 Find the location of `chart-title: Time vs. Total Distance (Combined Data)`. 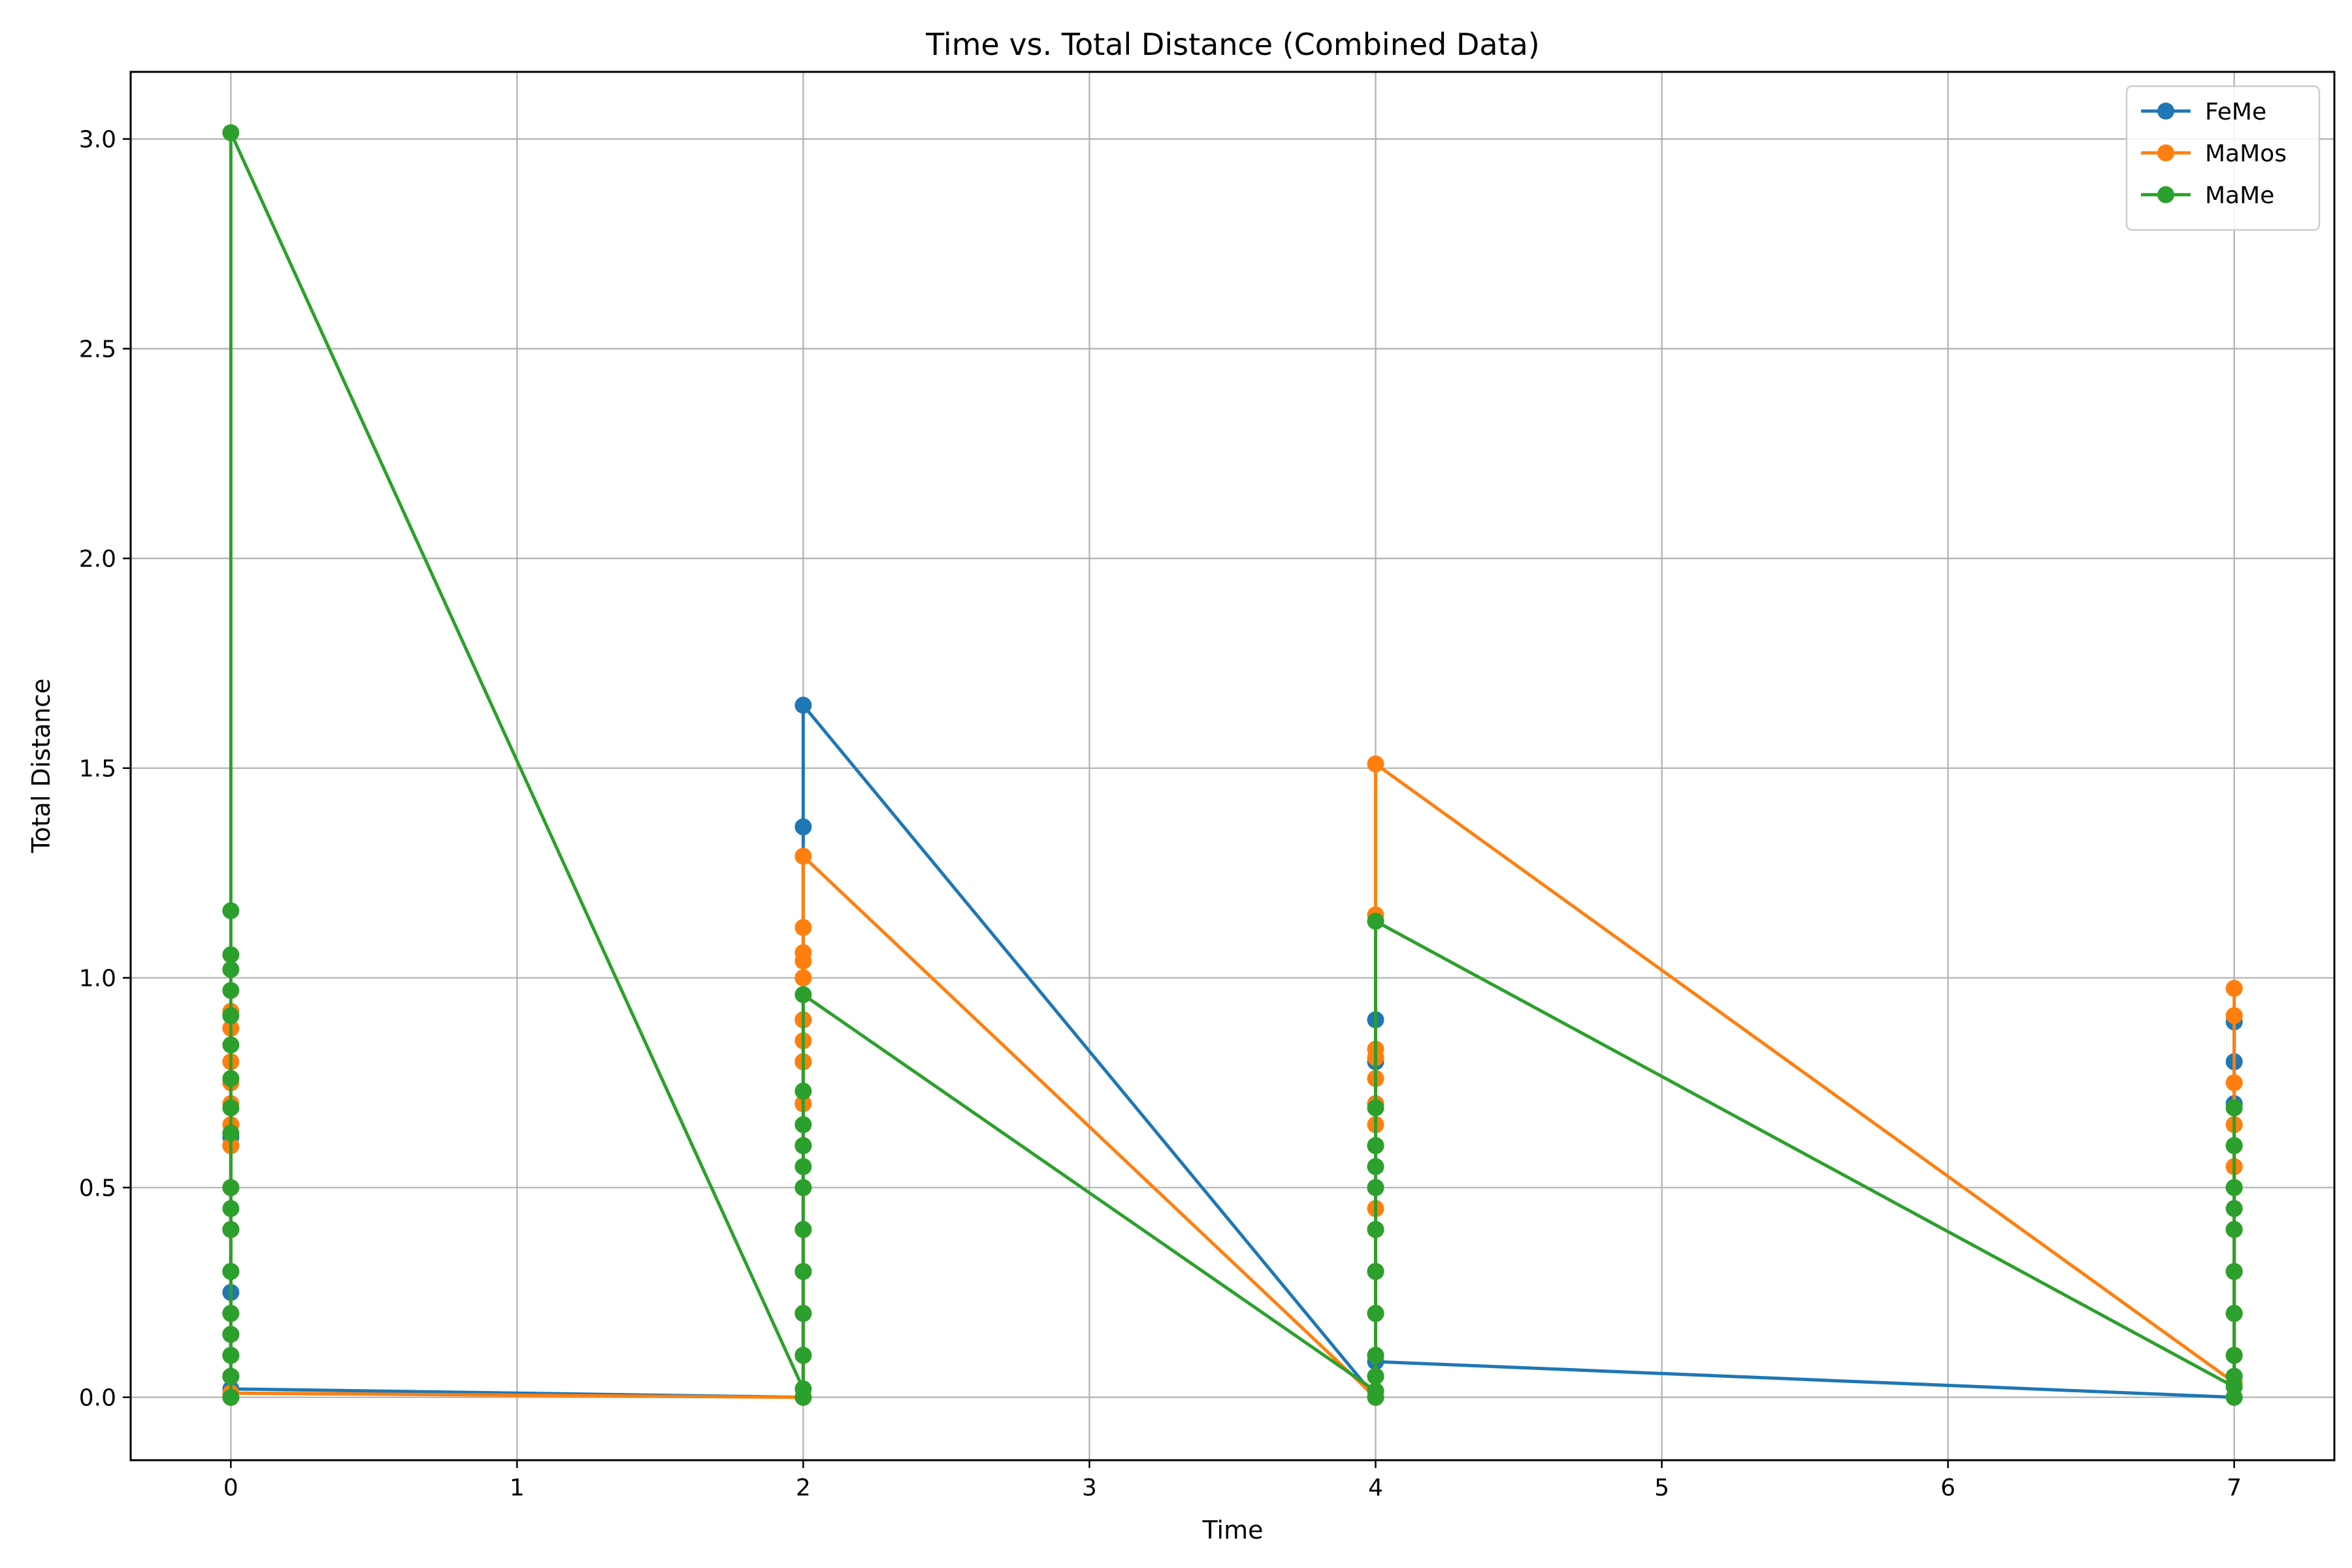

chart-title: Time vs. Total Distance (Combined Data) is located at coordinates (1232, 44).